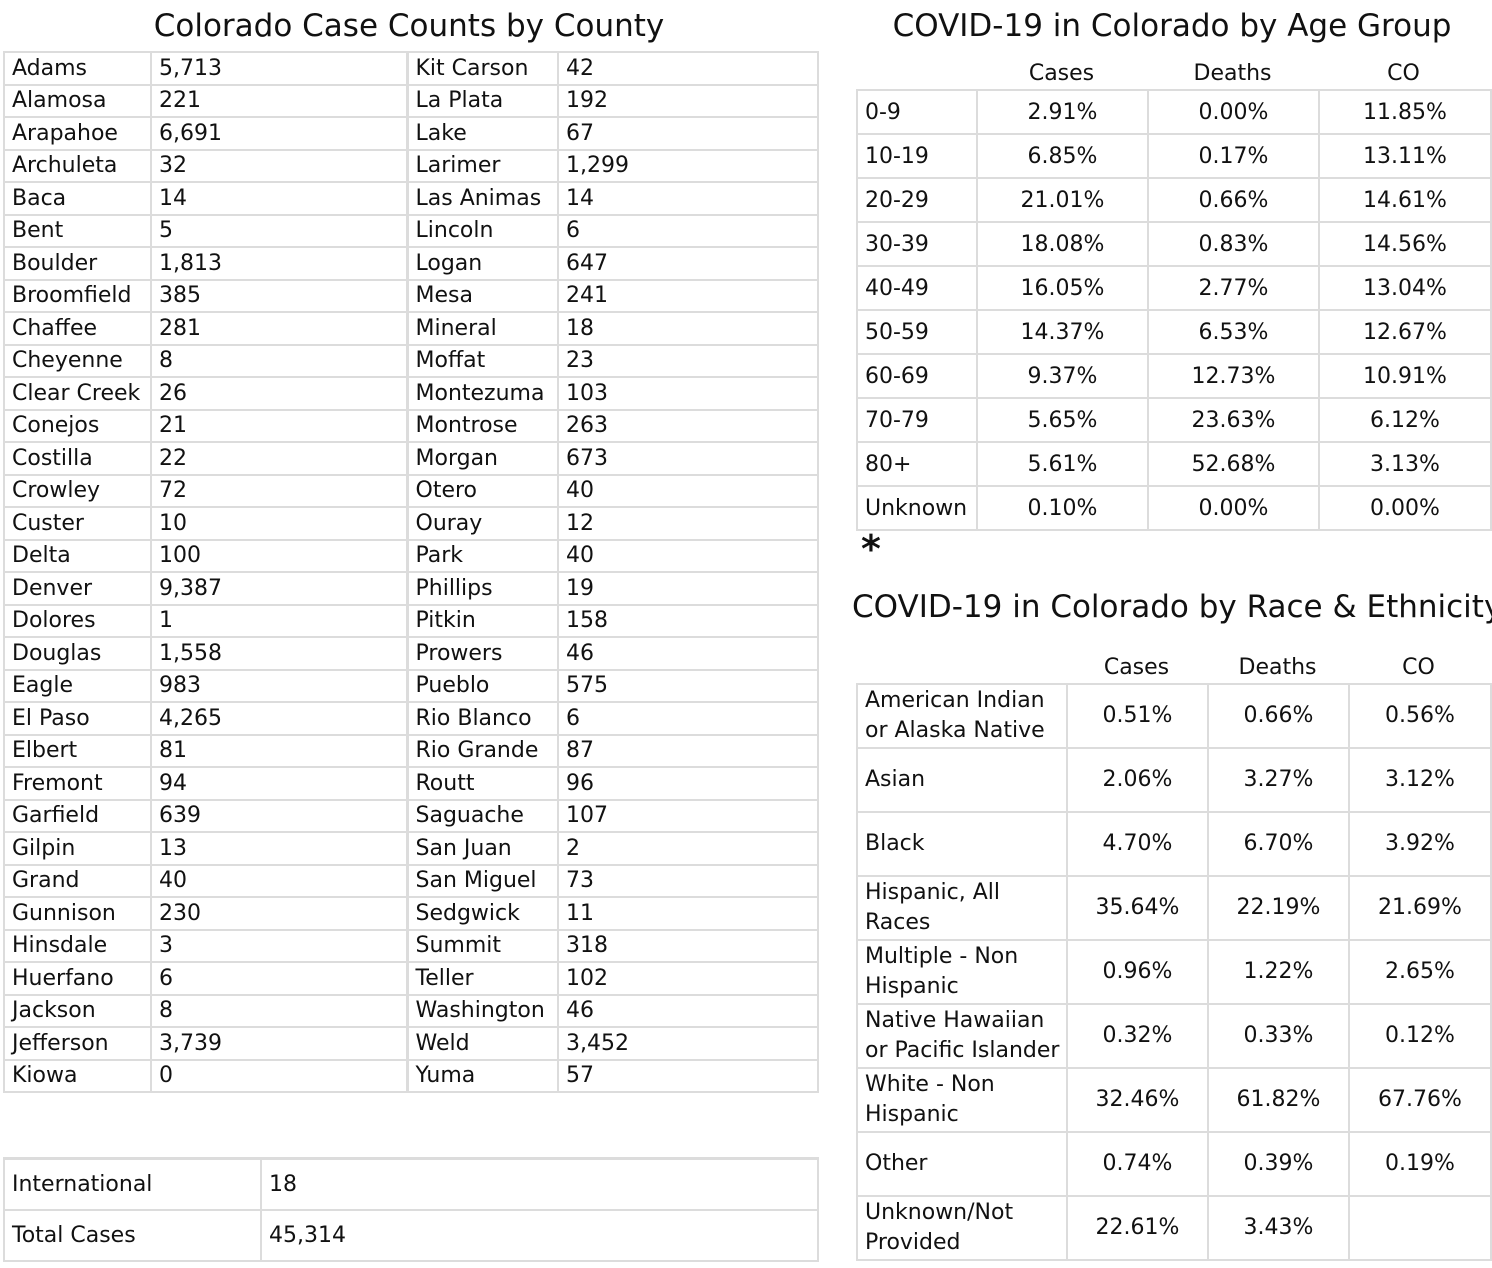 The image size is (1492, 1268). Describe the element at coordinates (1174, 844) in the screenshot. I see `table-row: Black 4.70% 6.70% 3.92%` at that location.